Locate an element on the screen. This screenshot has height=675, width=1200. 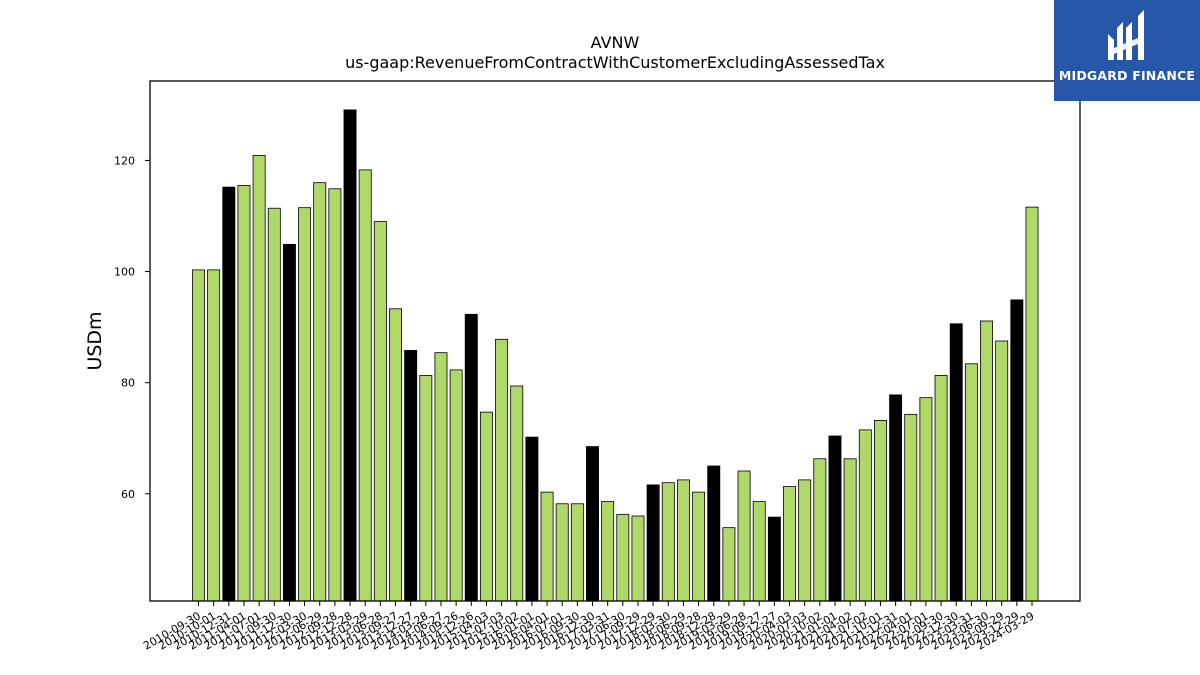
midgard-logo-mark-icon is located at coordinates (1126, 35).